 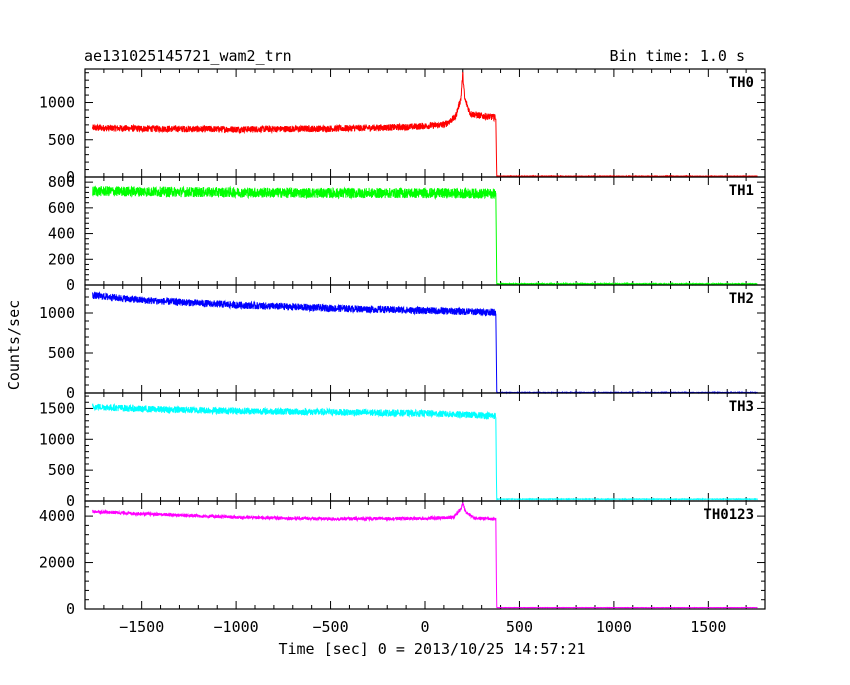 What do you see at coordinates (14, 345) in the screenshot?
I see `y-axis-title: Counts/sec` at bounding box center [14, 345].